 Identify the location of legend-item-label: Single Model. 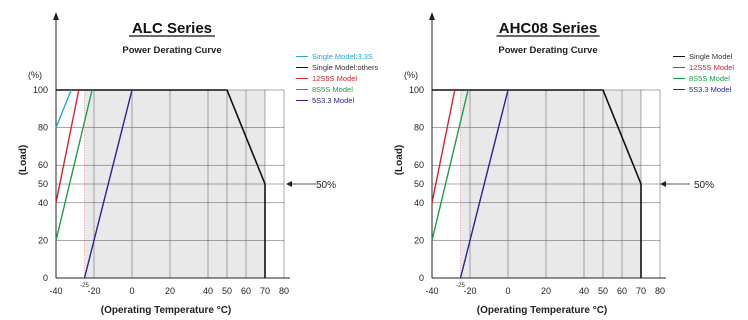
(711, 56).